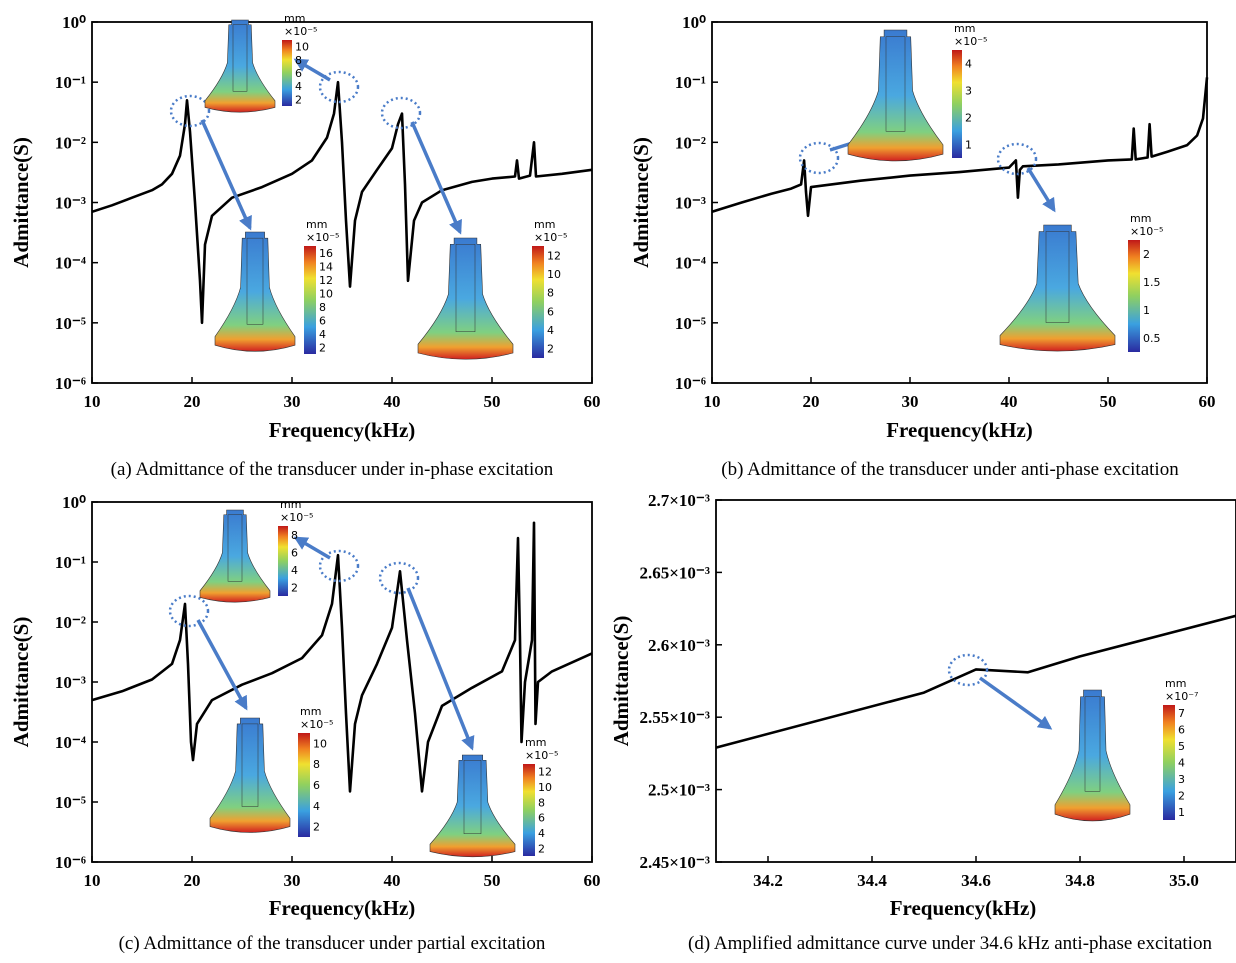  Describe the element at coordinates (492, 401) in the screenshot. I see `x-tick-label: 50` at that location.